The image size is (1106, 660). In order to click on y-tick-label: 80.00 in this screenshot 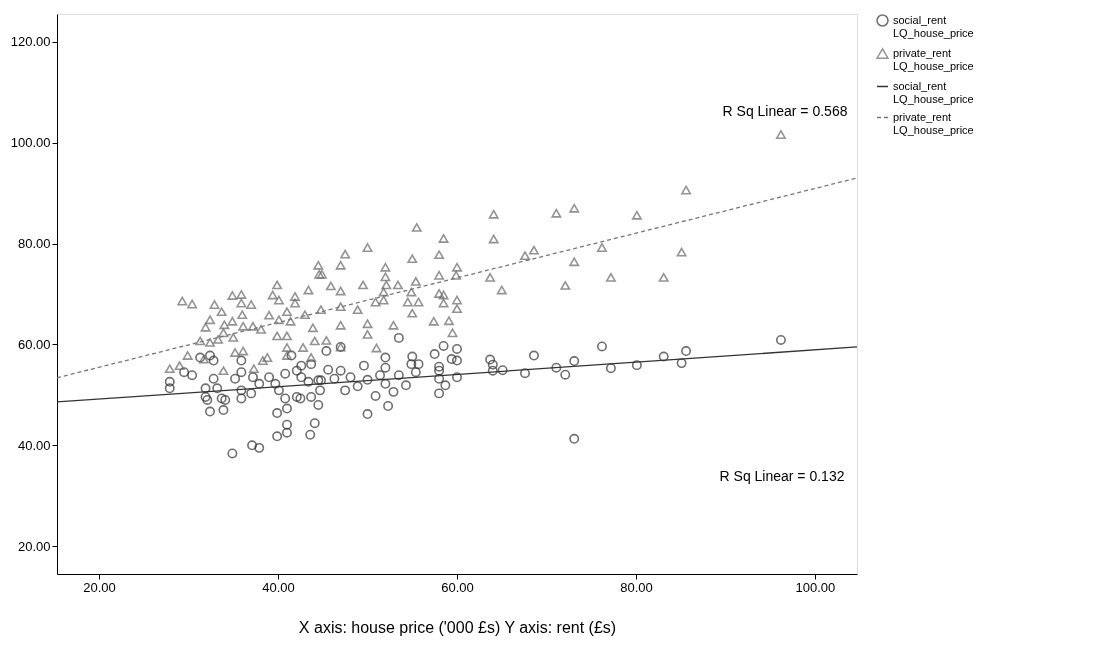, I will do `click(34, 244)`.